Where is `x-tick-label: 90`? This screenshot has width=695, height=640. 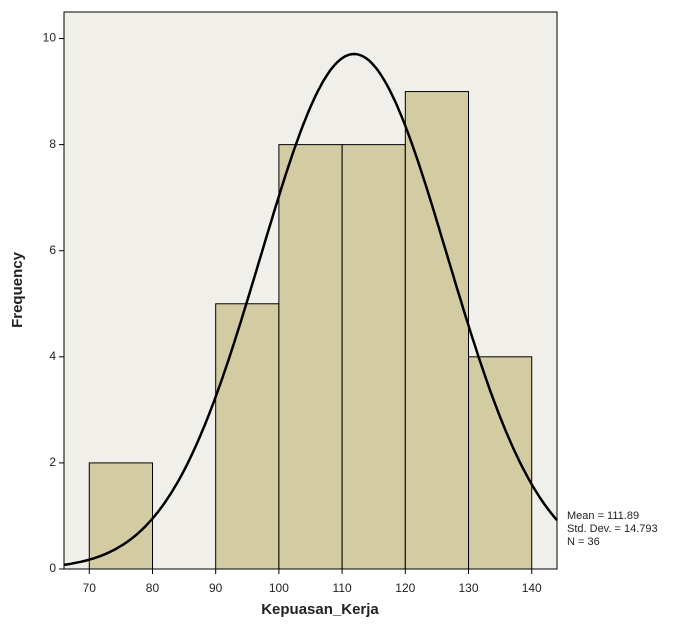
x-tick-label: 90 is located at coordinates (216, 588).